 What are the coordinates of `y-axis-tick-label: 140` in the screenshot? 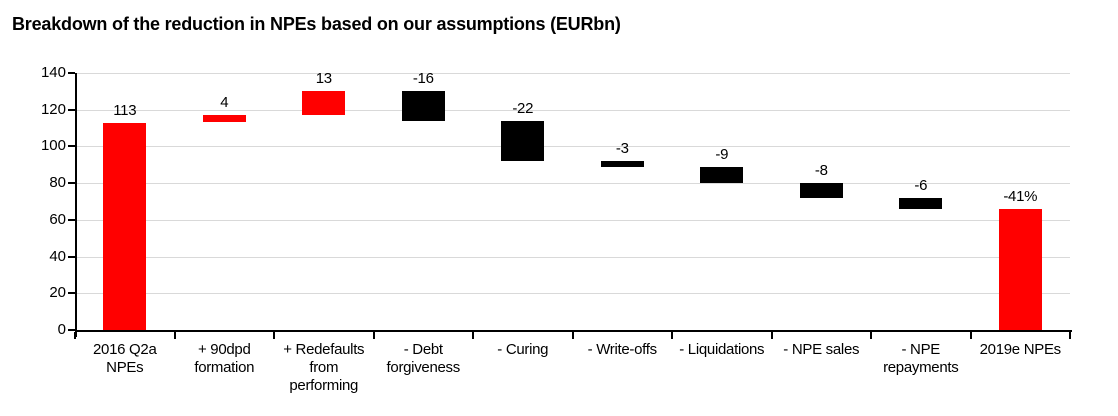 It's located at (53, 72).